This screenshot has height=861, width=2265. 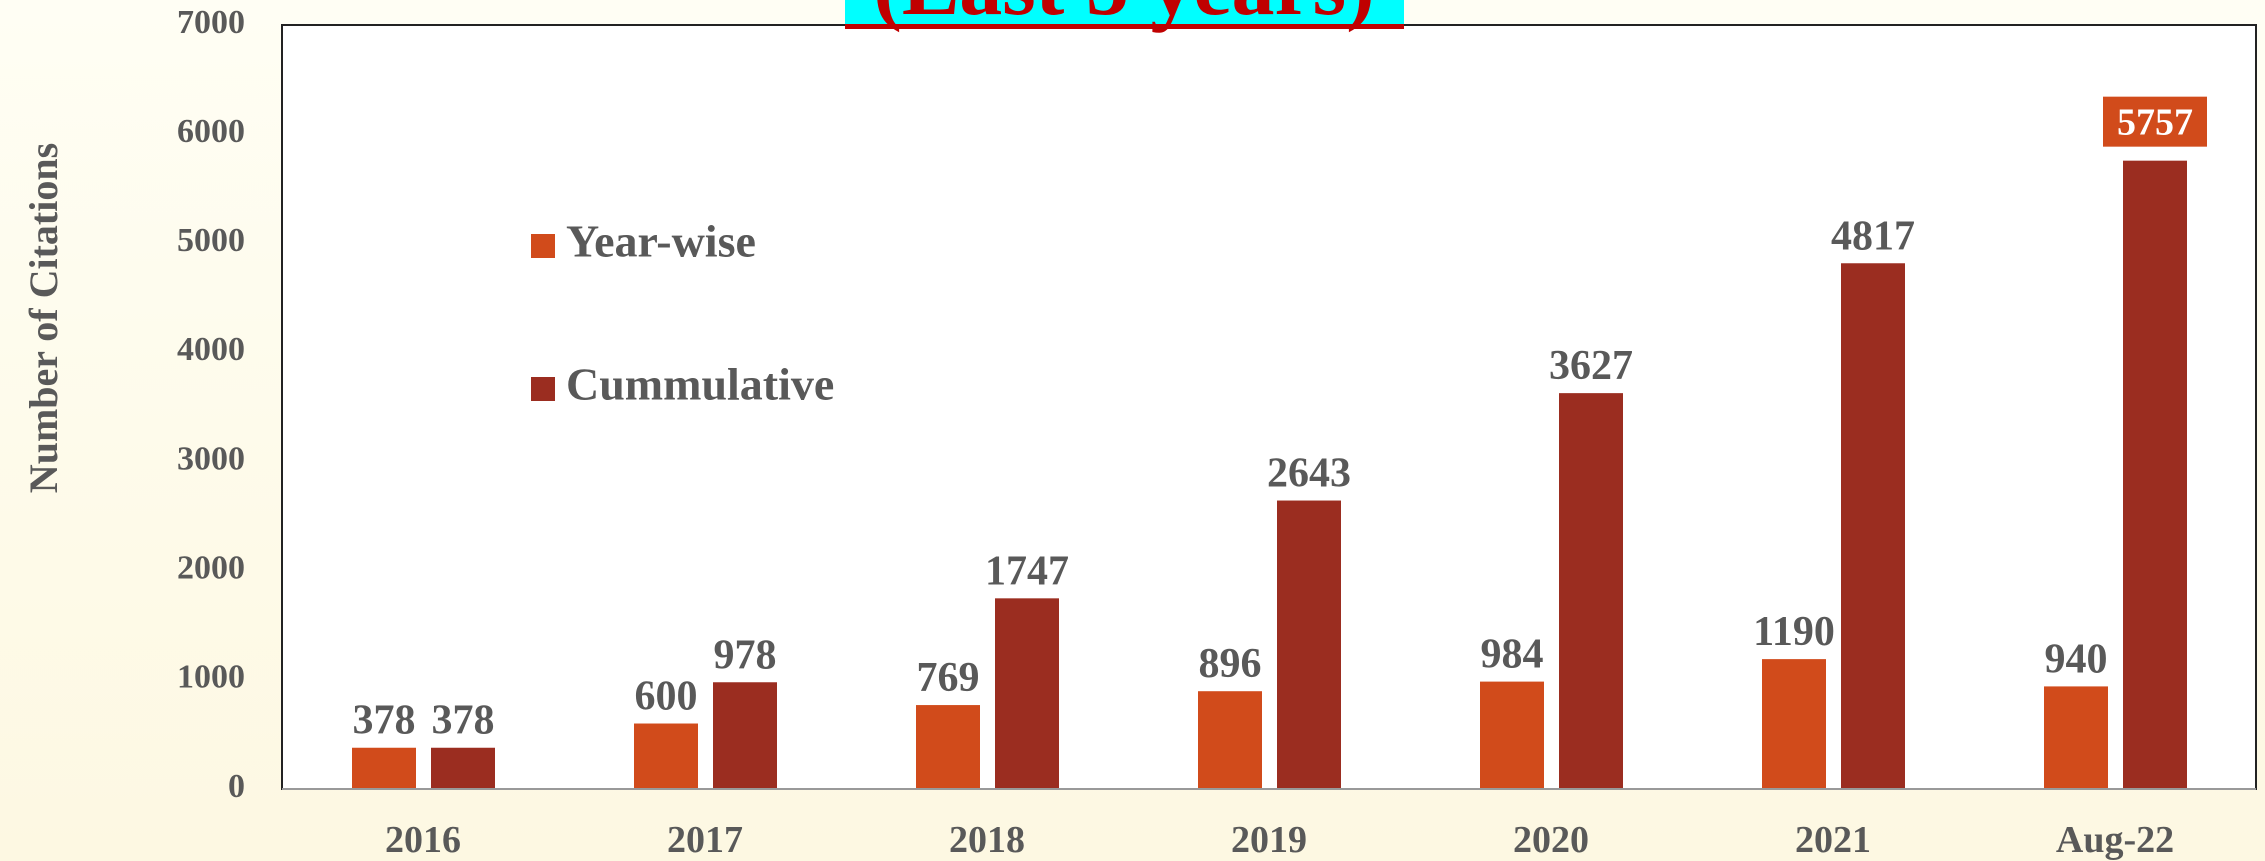 What do you see at coordinates (236, 786) in the screenshot?
I see `y-tick-label: 0` at bounding box center [236, 786].